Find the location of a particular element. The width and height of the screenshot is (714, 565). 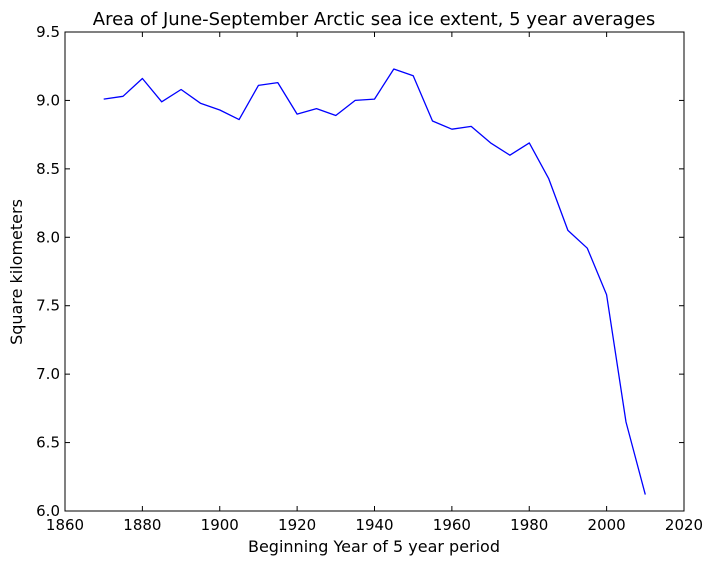

x-tick-label: 1920 is located at coordinates (297, 525).